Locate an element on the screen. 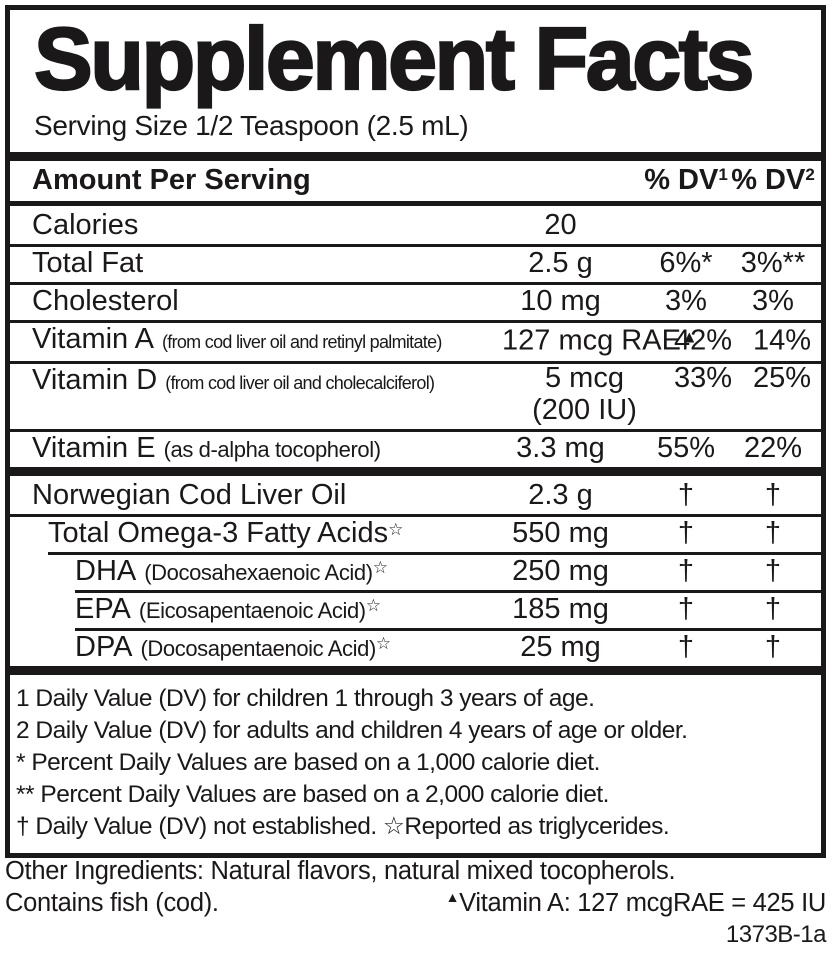 The height and width of the screenshot is (955, 831). nutrient-amount: 550 mg is located at coordinates (560, 532).